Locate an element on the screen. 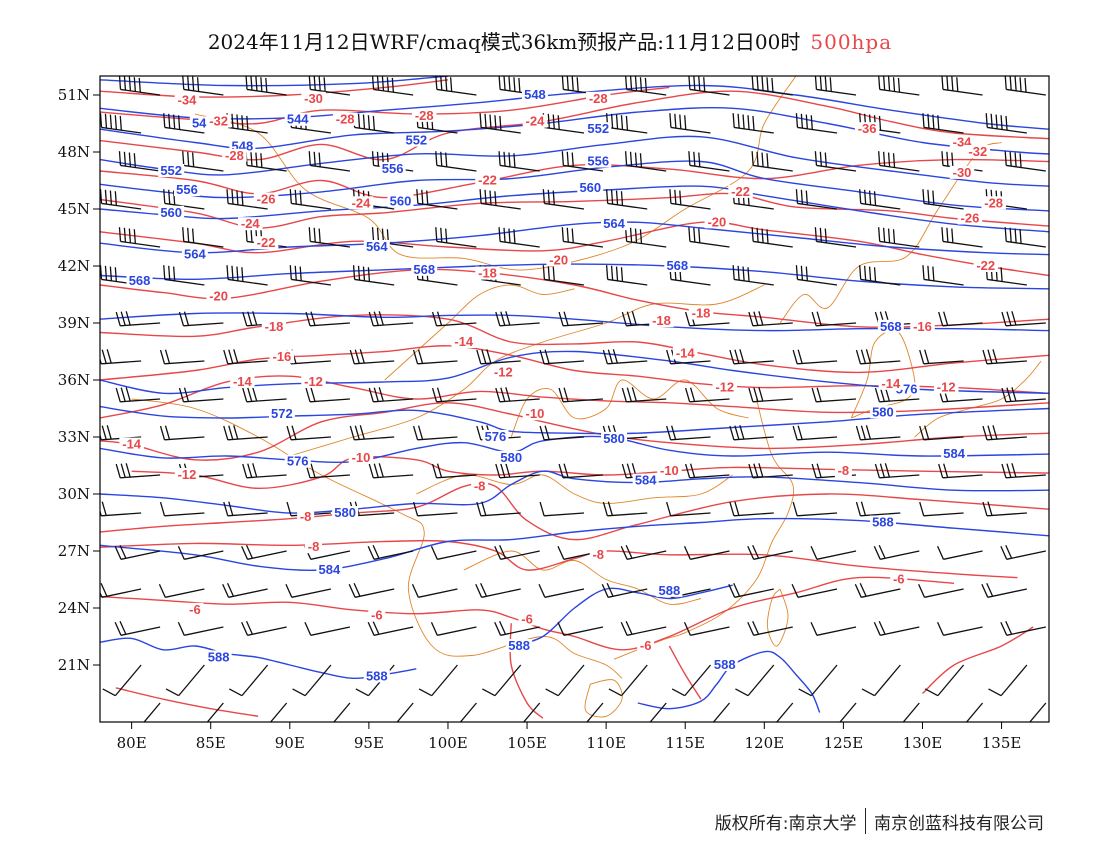 Image resolution: width=1100 pixels, height=850 pixels. temperature-contour-label: -14 is located at coordinates (132, 444).